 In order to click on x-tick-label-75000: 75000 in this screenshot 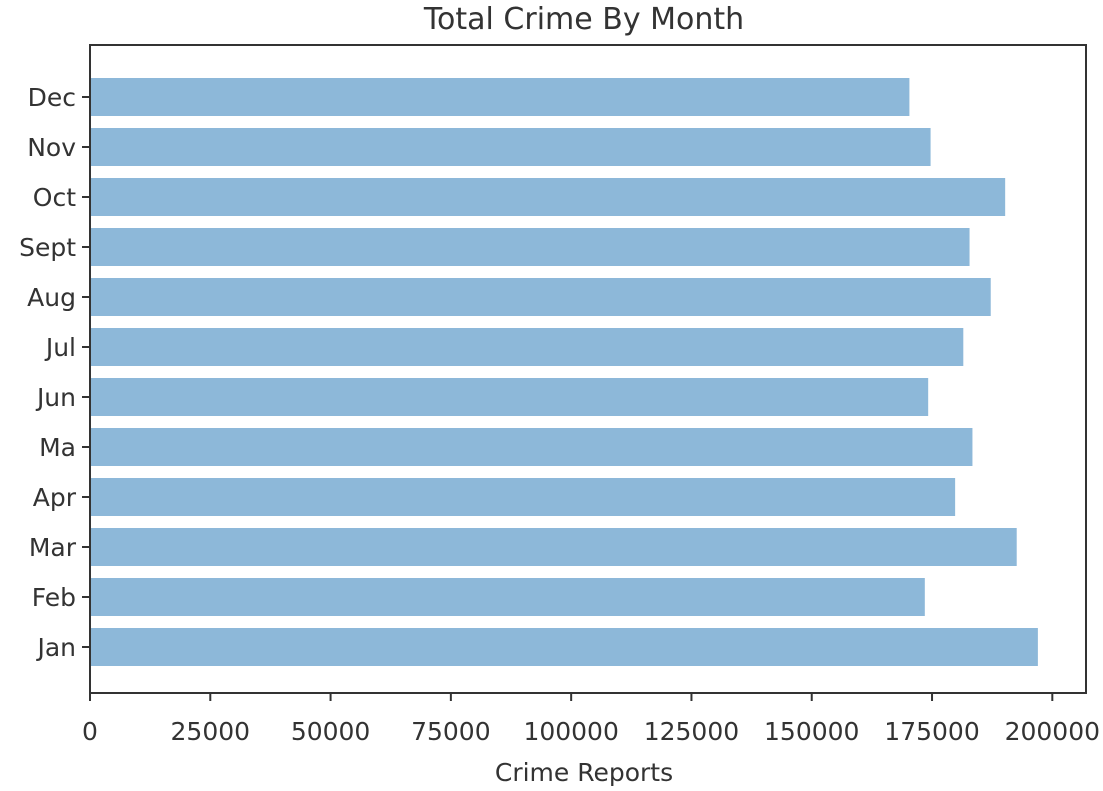, I will do `click(451, 731)`.